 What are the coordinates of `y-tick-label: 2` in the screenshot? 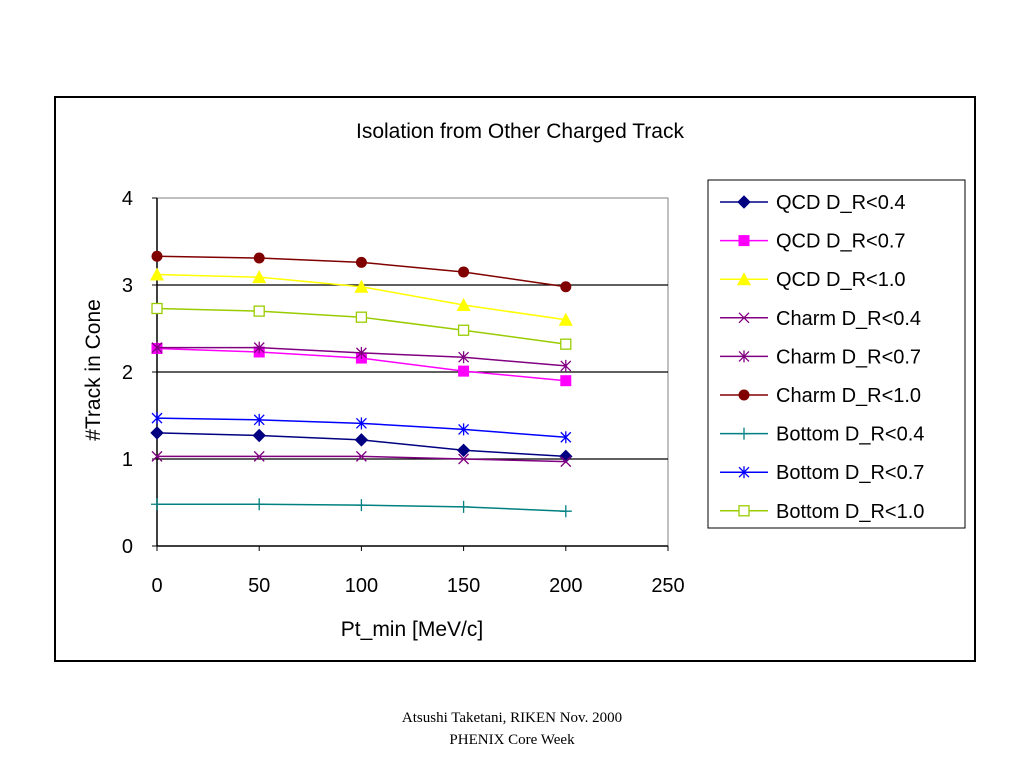 It's located at (127, 373).